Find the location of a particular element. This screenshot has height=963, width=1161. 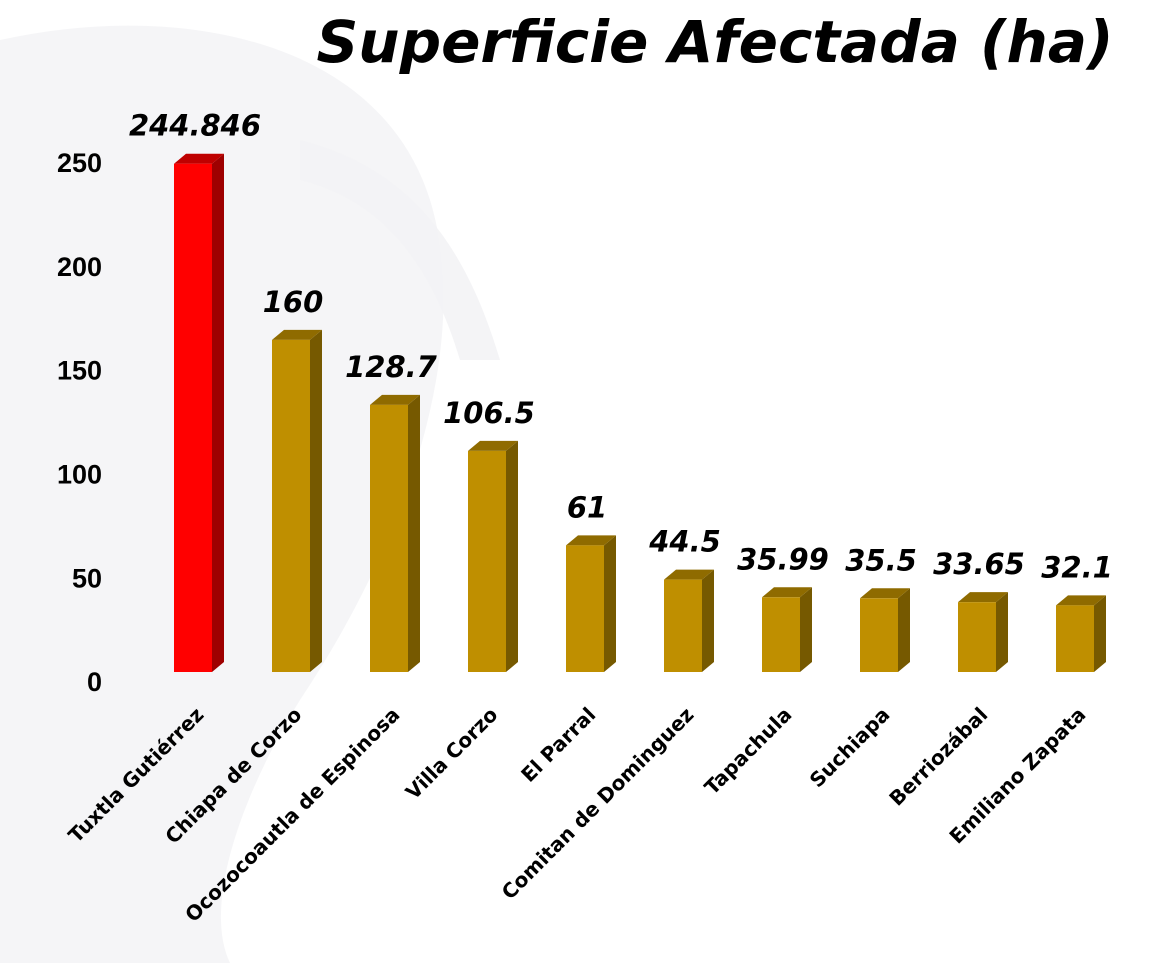

x-tick-label: Villa Corzo is located at coordinates (452, 753).